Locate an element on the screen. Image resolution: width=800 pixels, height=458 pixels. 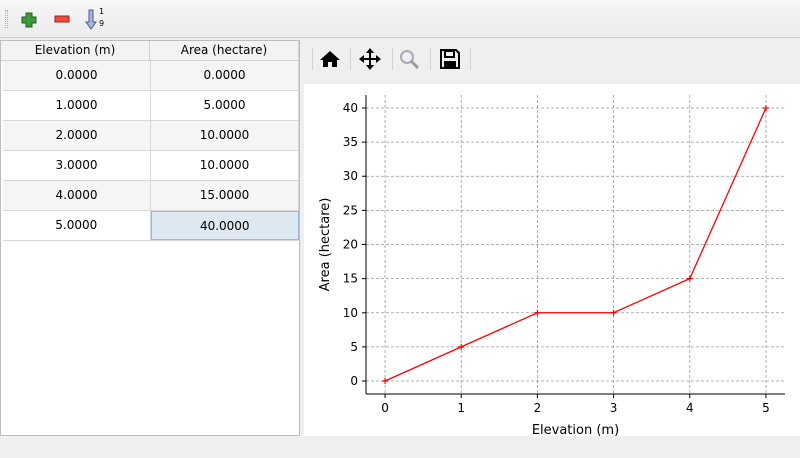
zoom-button is located at coordinates (410, 59).